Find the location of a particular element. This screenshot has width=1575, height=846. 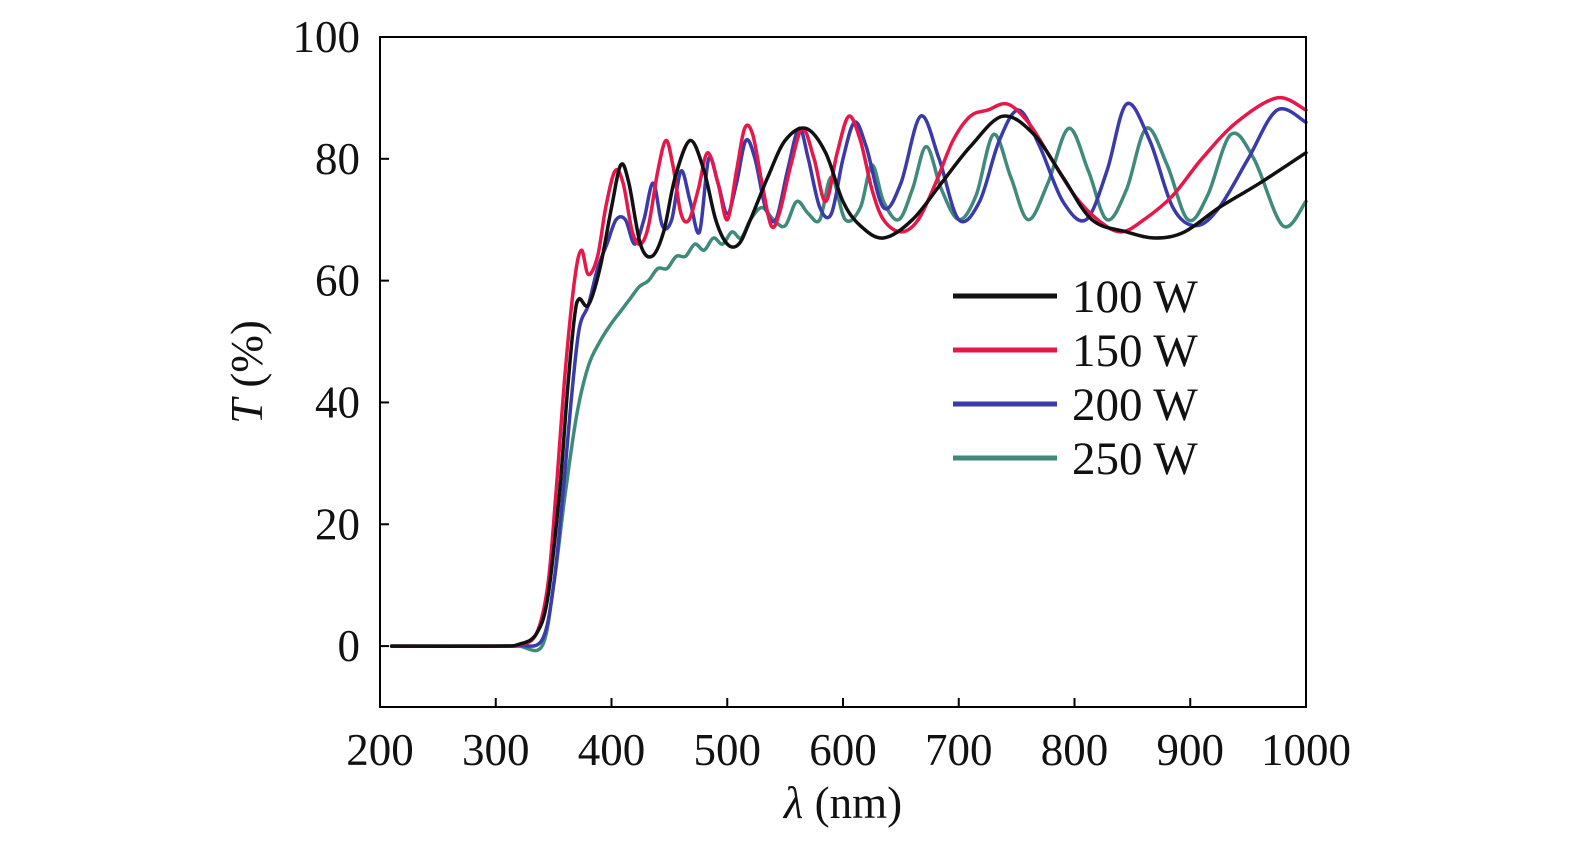

legend-label-150w: 150 W is located at coordinates (1135, 351).